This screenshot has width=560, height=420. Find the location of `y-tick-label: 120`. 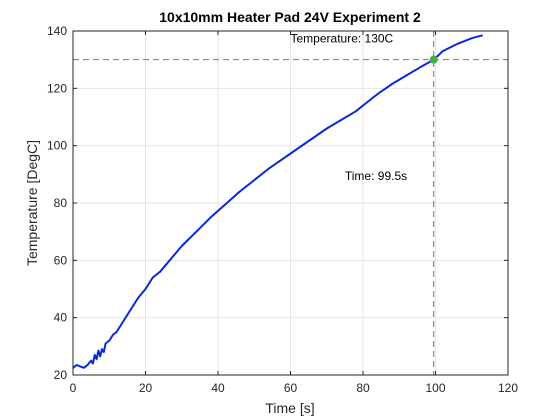

y-tick-label: 120 is located at coordinates (57, 88).